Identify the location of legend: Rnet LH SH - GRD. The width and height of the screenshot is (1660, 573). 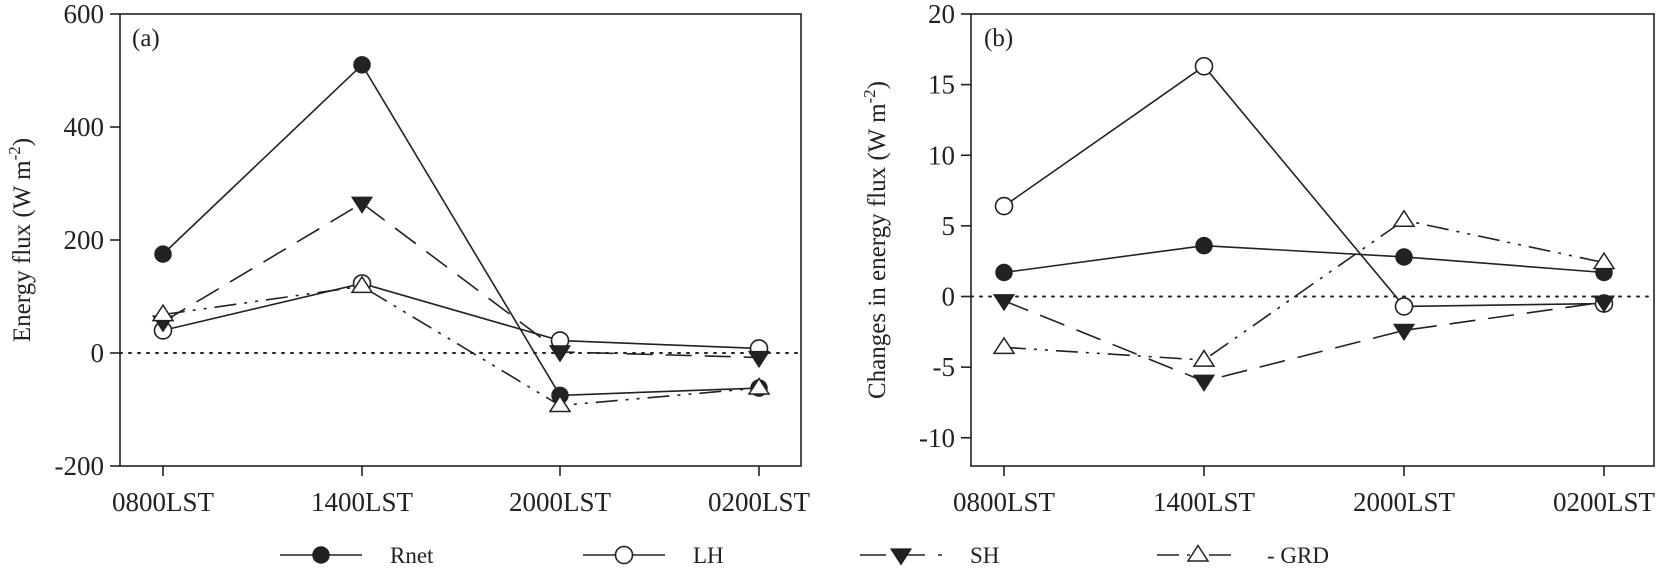
(804, 555).